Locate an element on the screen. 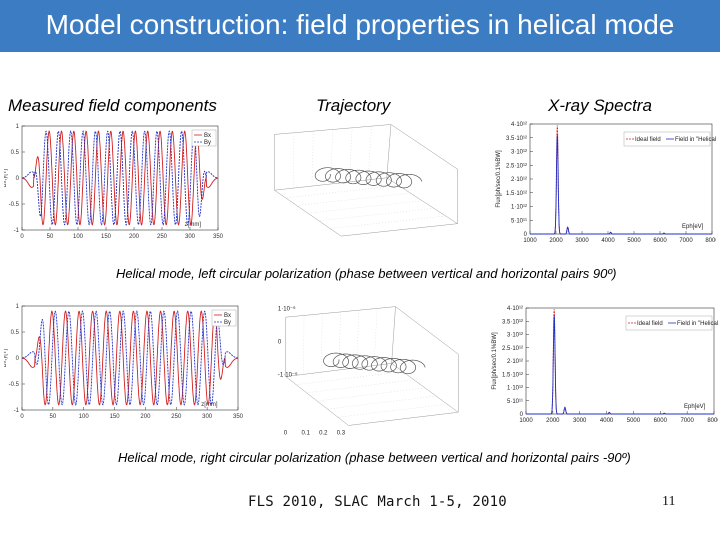 The image size is (720, 540). y-tick-label: 3.5·10¹² is located at coordinates (516, 139).